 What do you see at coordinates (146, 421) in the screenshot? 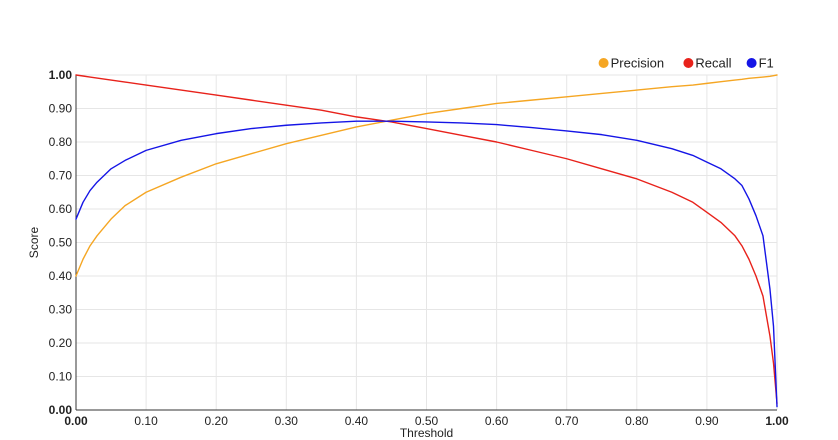
I see `x-tick-label: 0.10` at bounding box center [146, 421].